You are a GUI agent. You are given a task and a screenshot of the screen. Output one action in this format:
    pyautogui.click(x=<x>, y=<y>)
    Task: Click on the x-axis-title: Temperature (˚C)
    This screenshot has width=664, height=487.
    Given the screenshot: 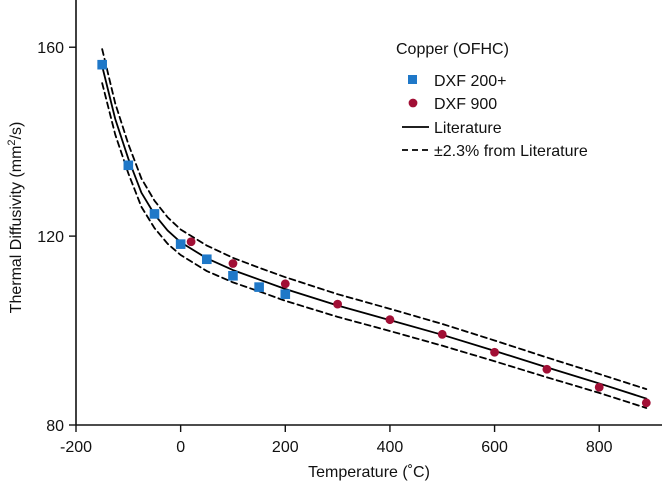 What is the action you would take?
    pyautogui.click(x=369, y=472)
    